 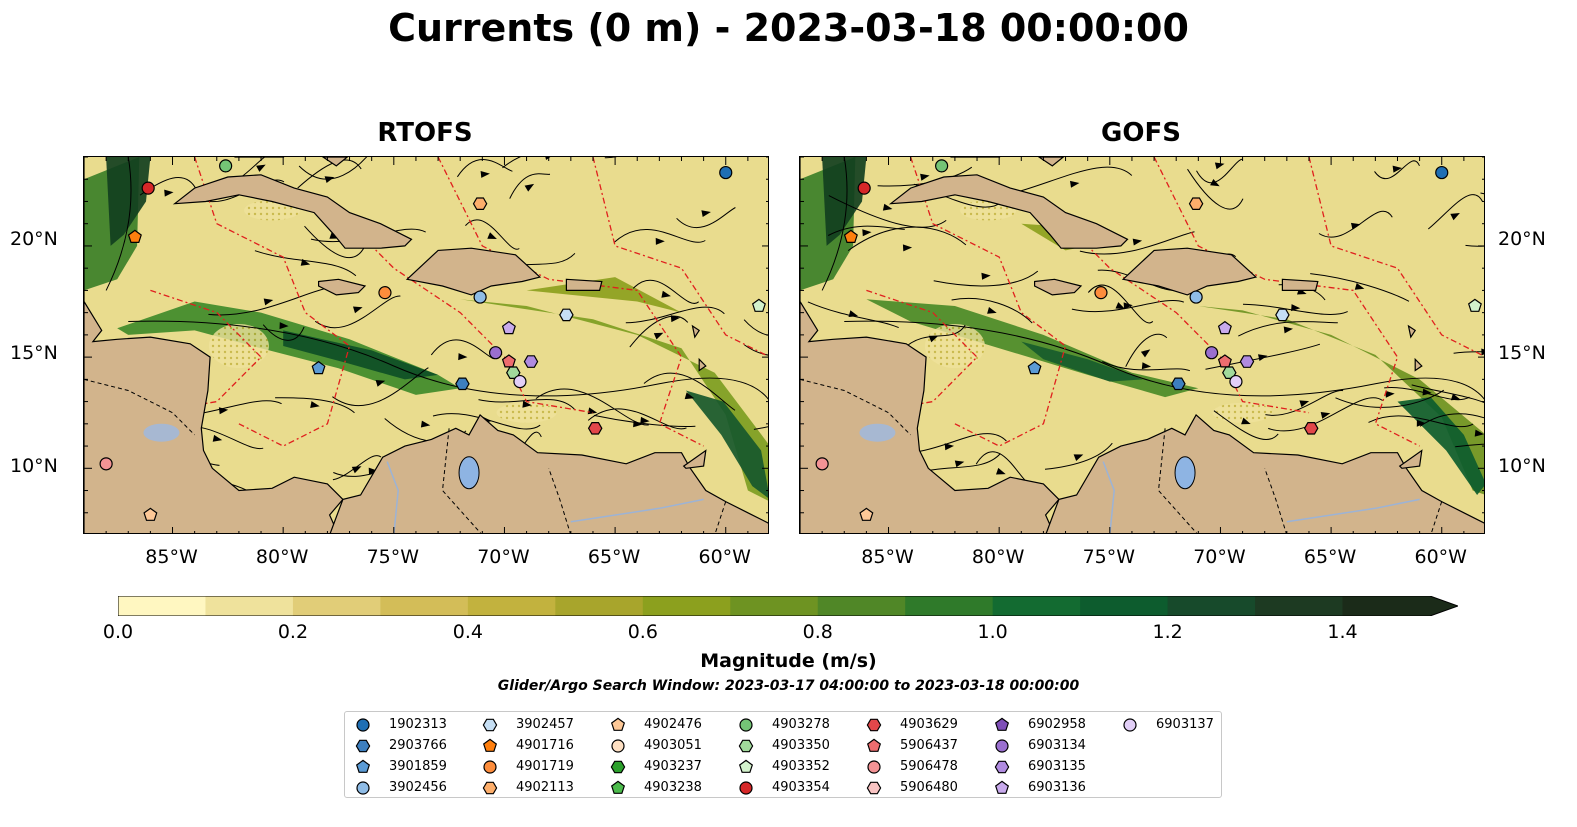 I want to click on legend-label: 3901859, so click(x=418, y=766).